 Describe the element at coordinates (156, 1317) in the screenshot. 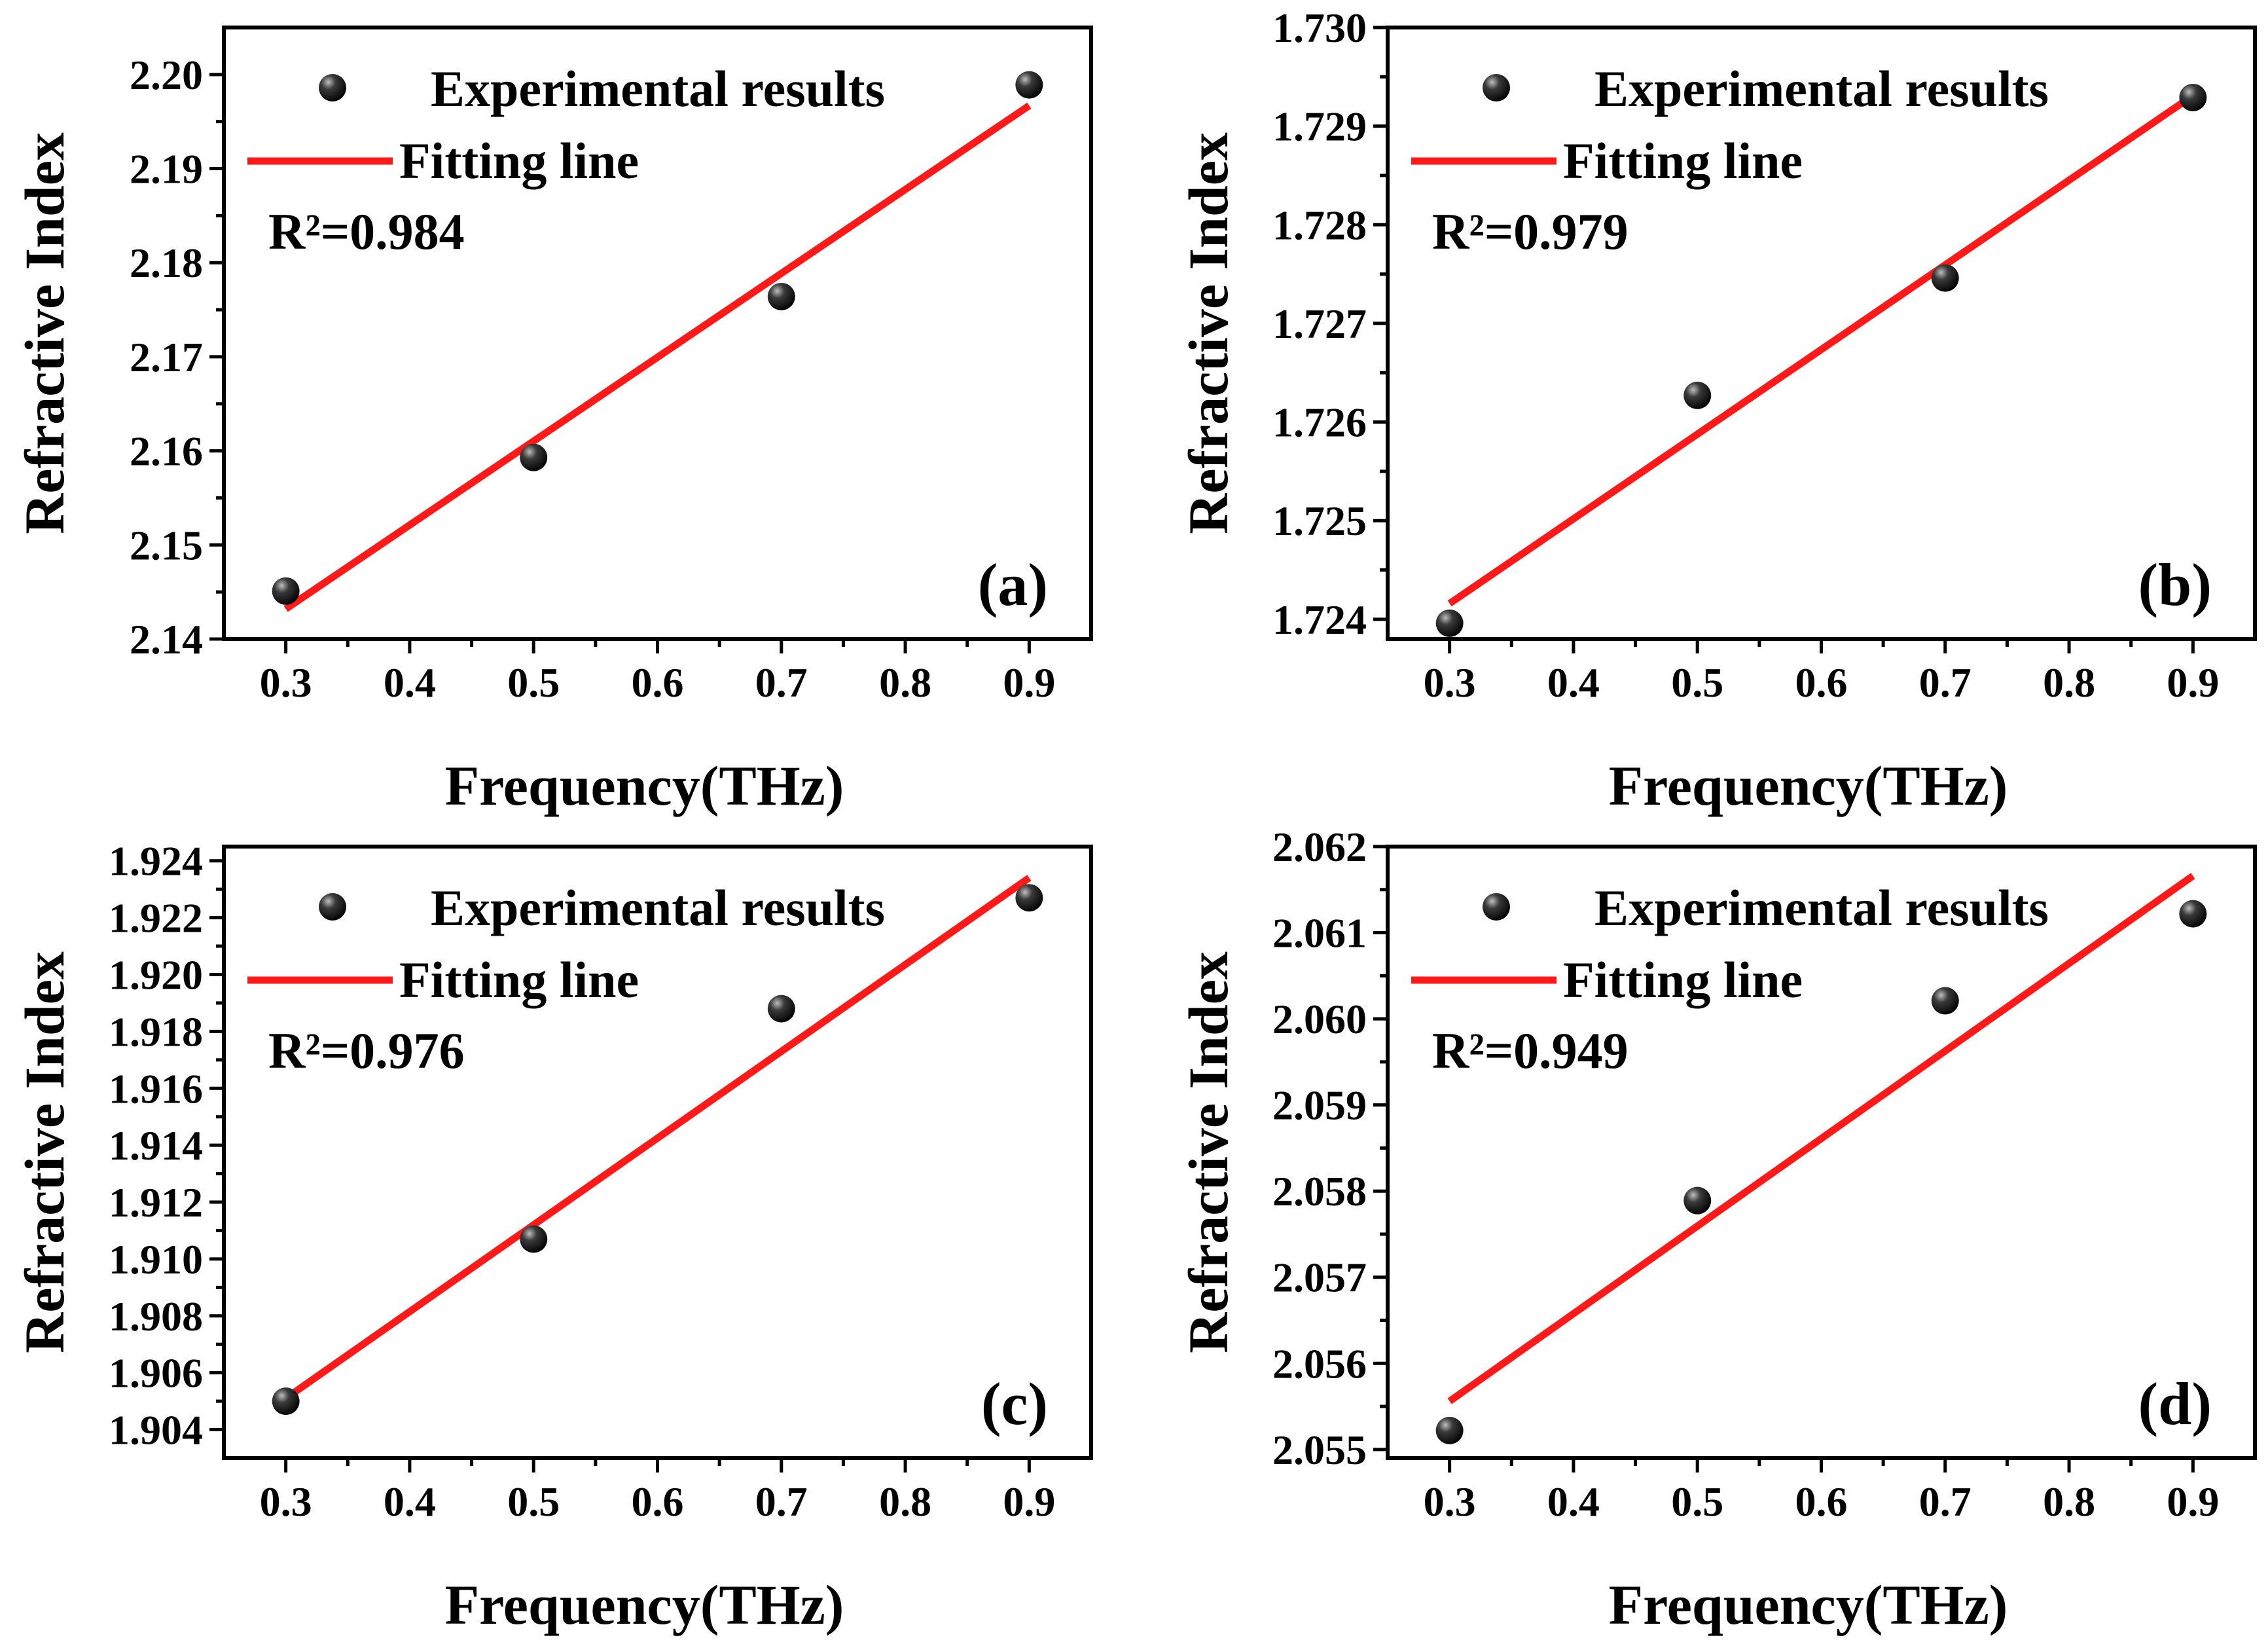

I see `y-tick-label: 1.908` at that location.